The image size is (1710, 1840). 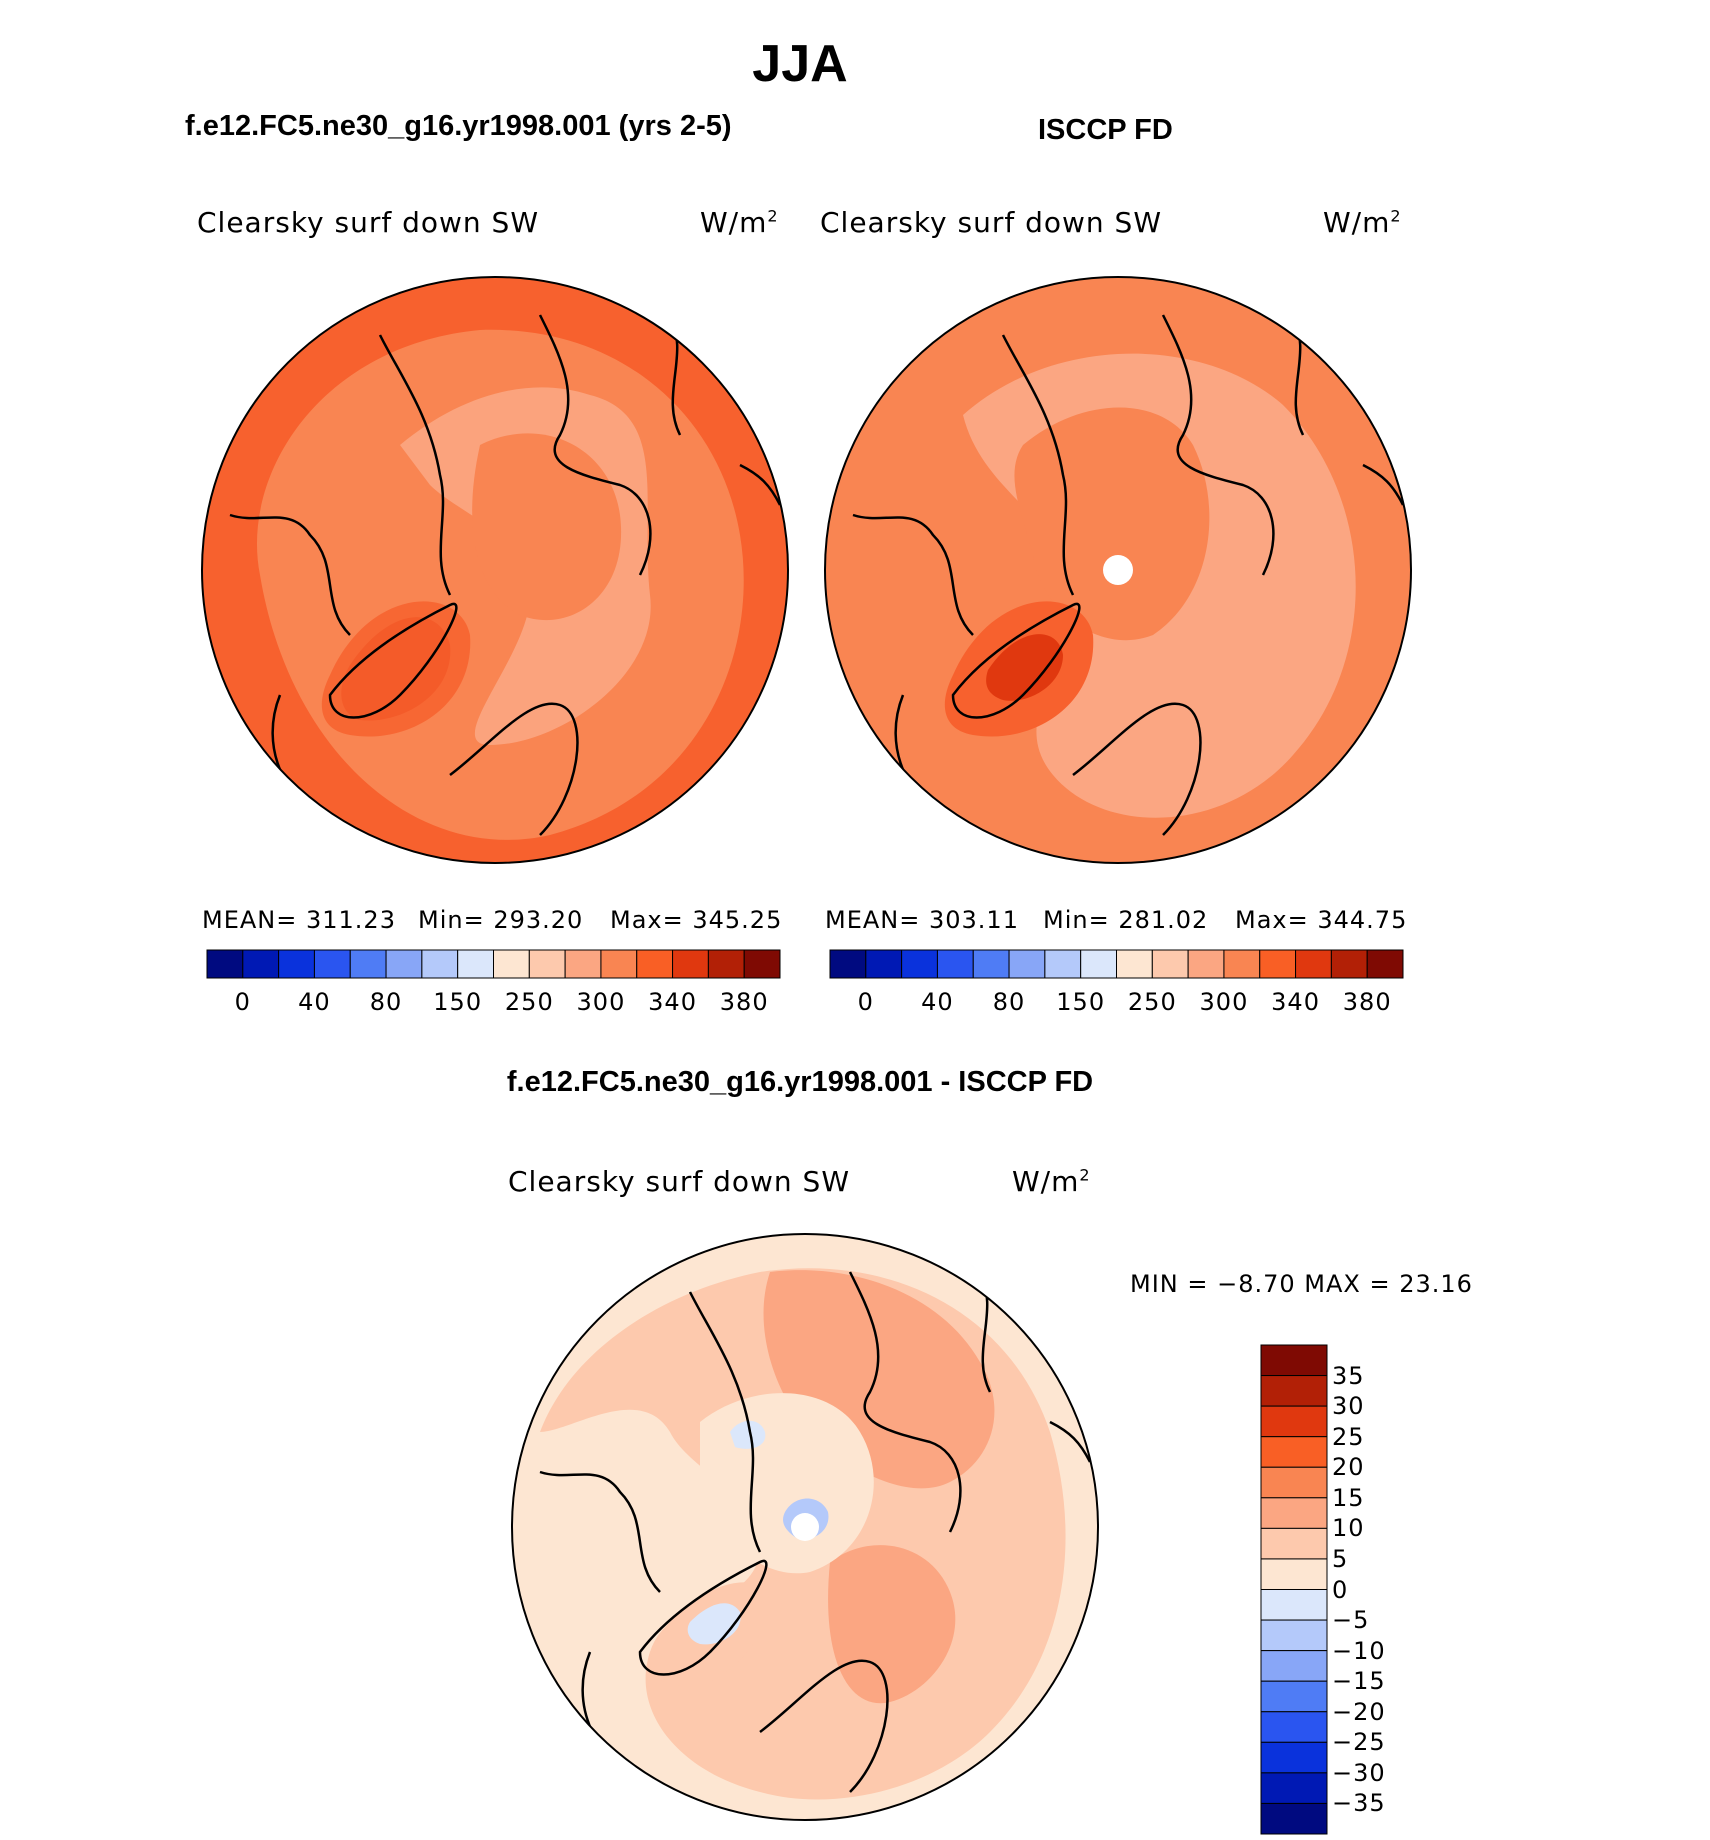 I want to click on colorbar-tick-label: 5, so click(x=1340, y=1558).